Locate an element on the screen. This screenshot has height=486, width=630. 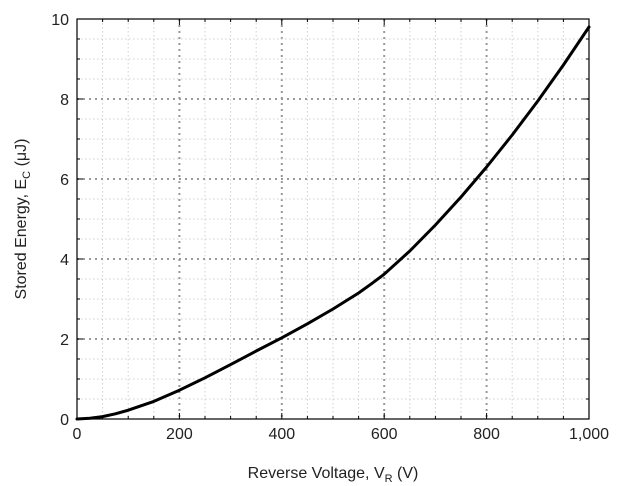
x-axis-title: Reverse Voltage, VR (V) is located at coordinates (333, 475).